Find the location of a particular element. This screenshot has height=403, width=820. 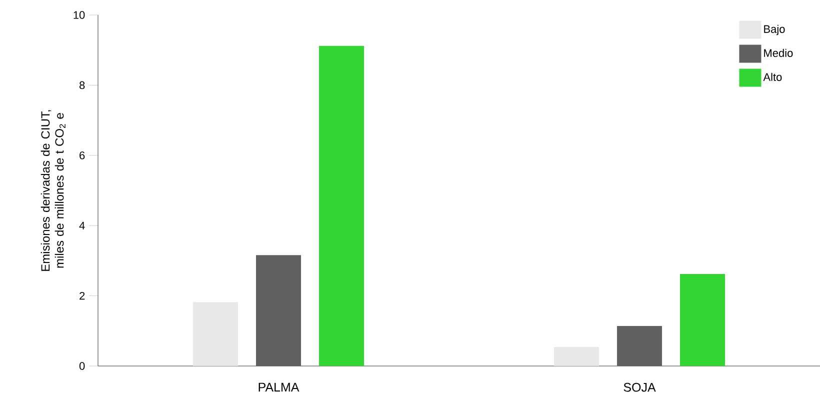

y-tick-label: 4 is located at coordinates (82, 226).